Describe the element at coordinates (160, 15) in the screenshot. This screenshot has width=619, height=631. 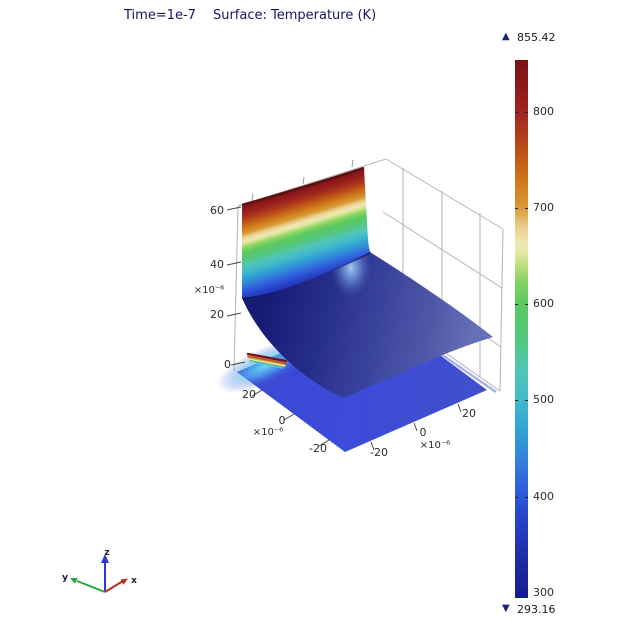
I see `time-annotation: Time=1e-7` at that location.